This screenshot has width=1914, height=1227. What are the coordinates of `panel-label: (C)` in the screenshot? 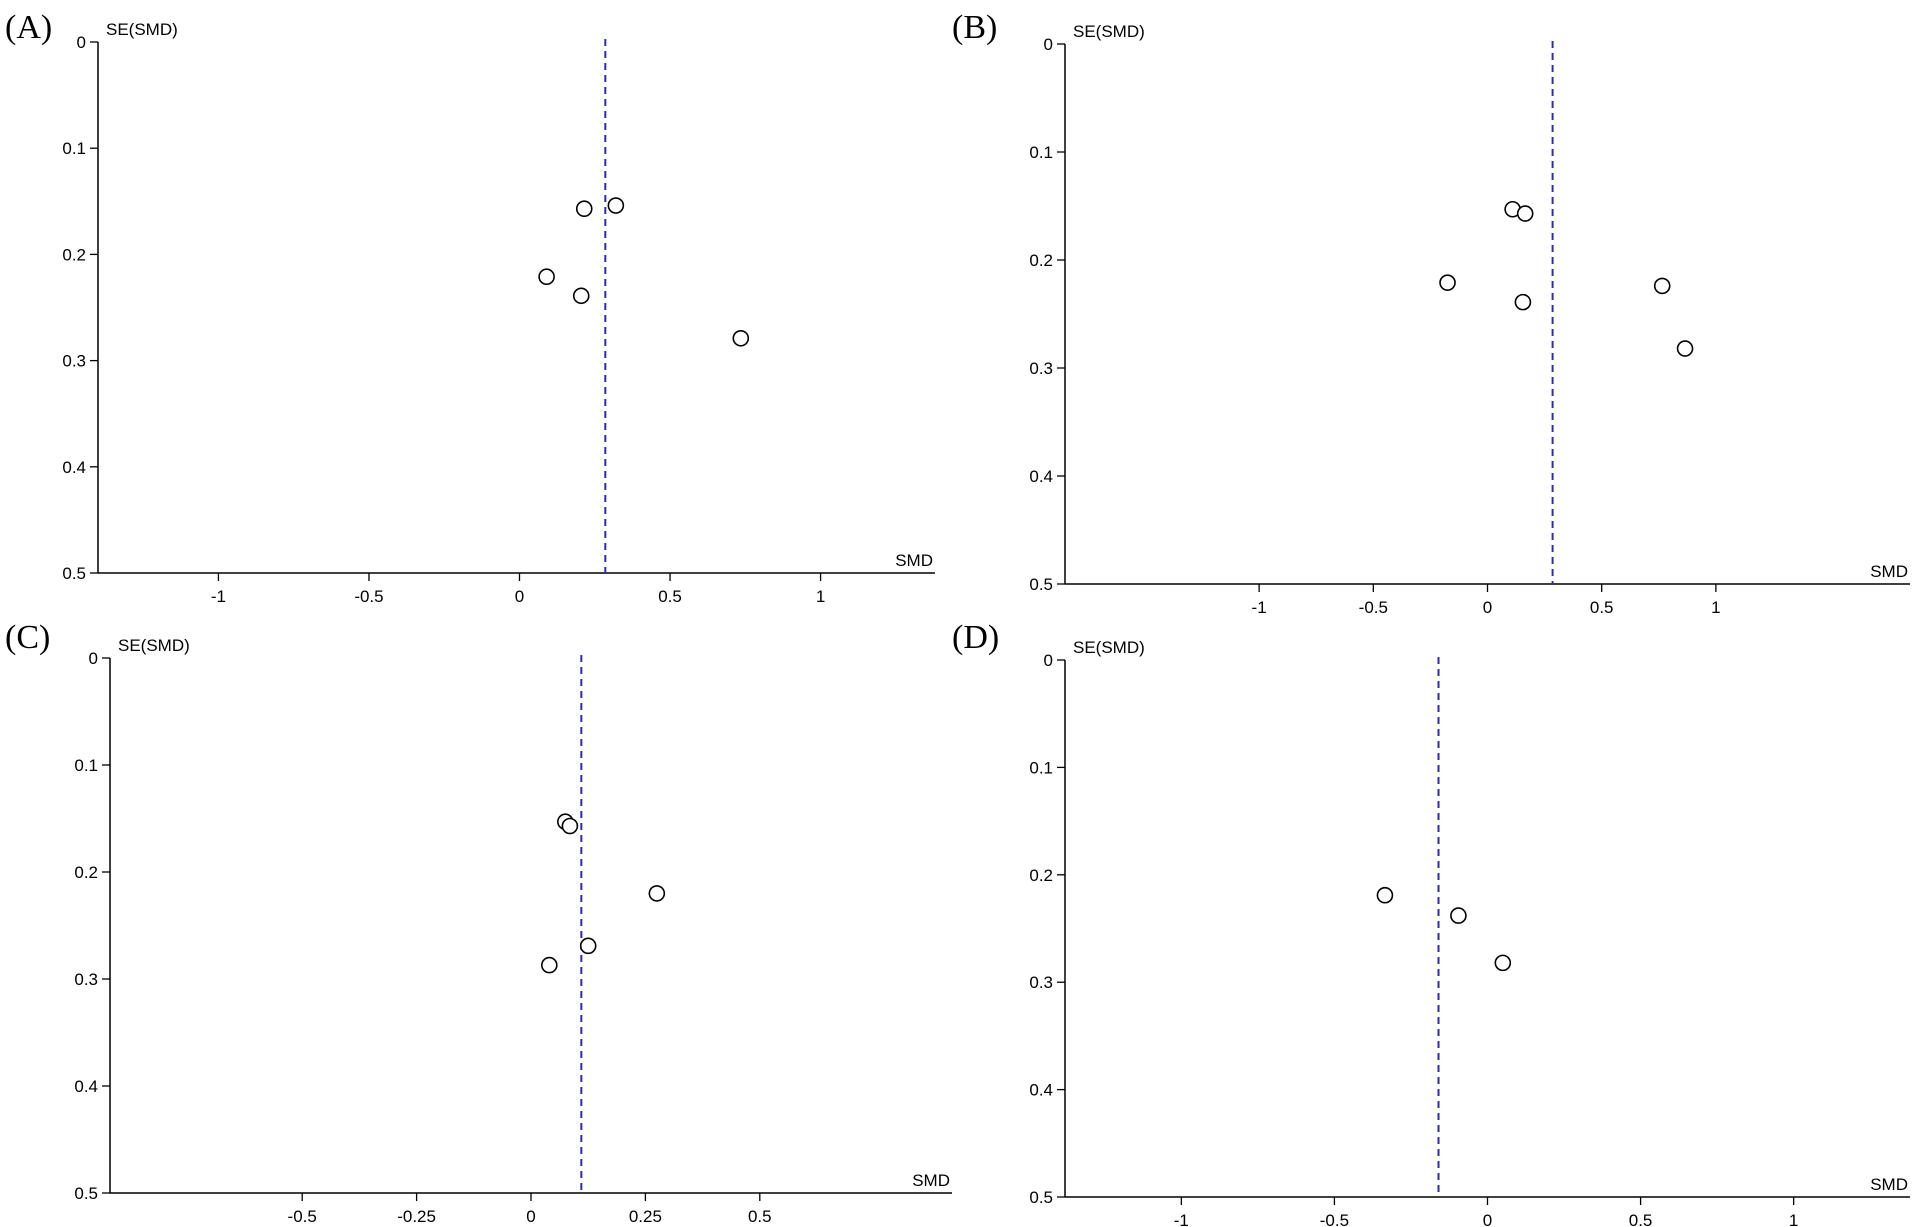 It's located at (27, 637).